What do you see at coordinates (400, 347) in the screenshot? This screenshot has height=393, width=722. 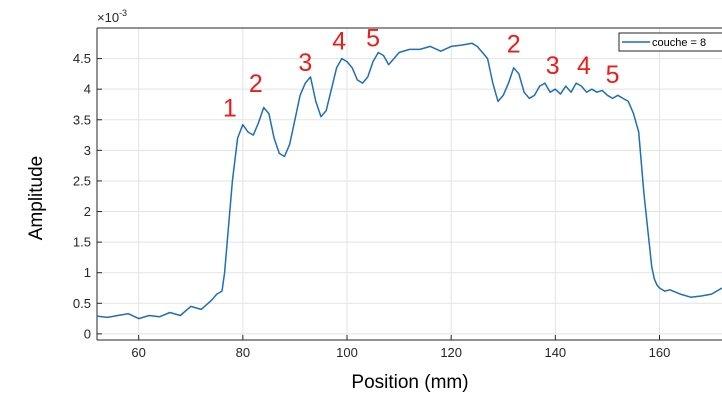 I see `x-ticks: 60 80 100 120 140 160` at bounding box center [400, 347].